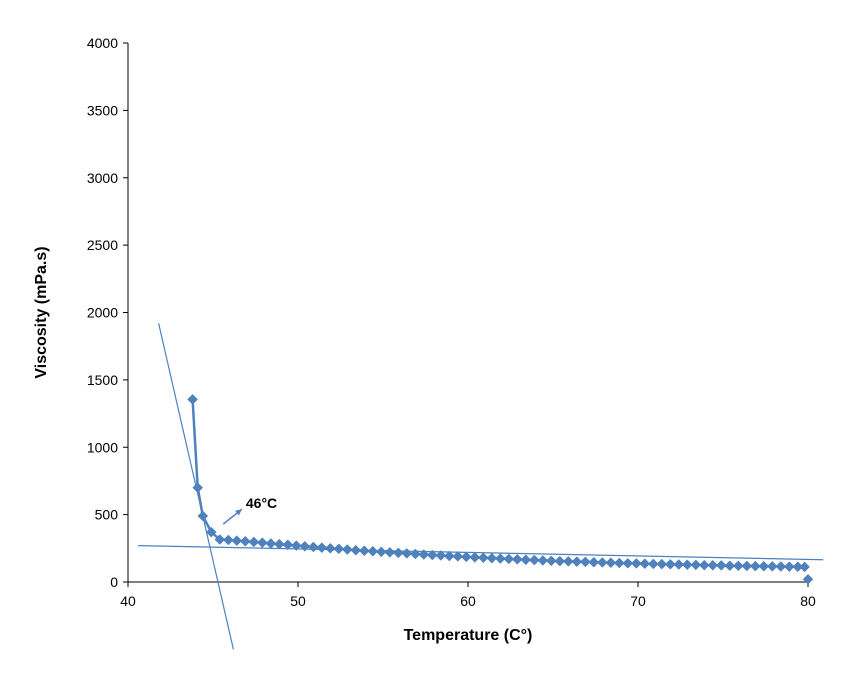  I want to click on y-tick-label: 1000, so click(102, 447).